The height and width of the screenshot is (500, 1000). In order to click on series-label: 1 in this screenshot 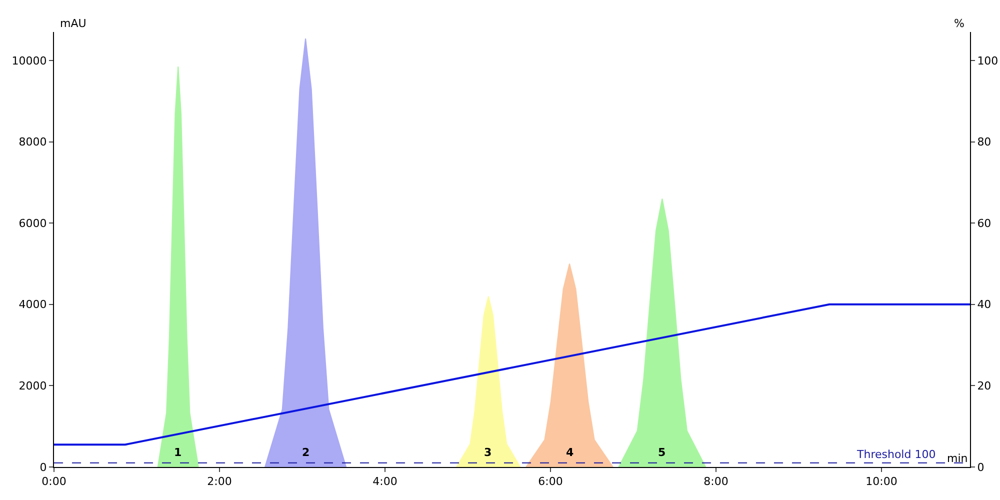, I will do `click(178, 452)`.